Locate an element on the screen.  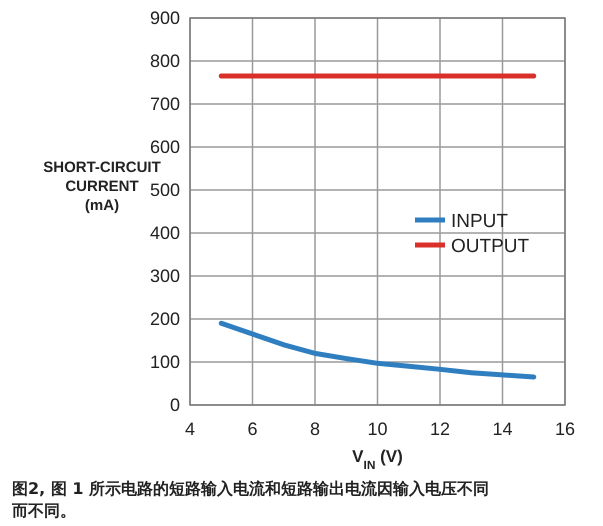
x-tick-label: 10 is located at coordinates (377, 429).